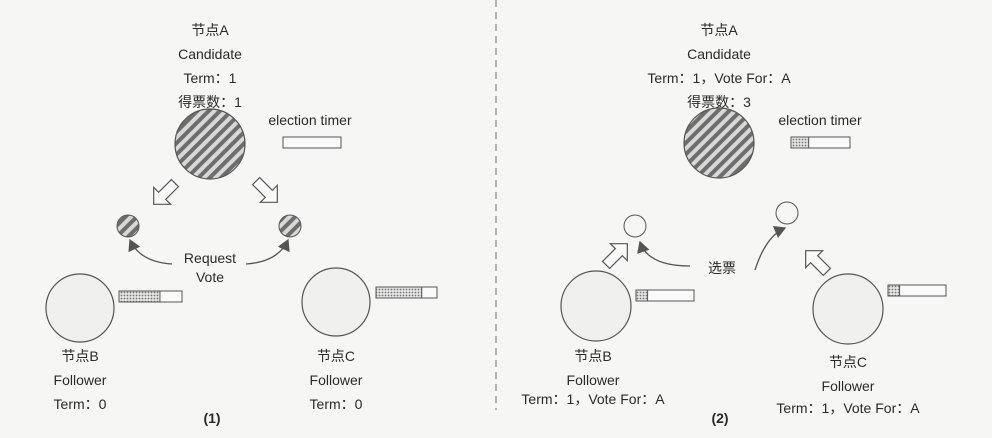  Describe the element at coordinates (664, 253) in the screenshot. I see `p2-curve-arrow-left` at that location.